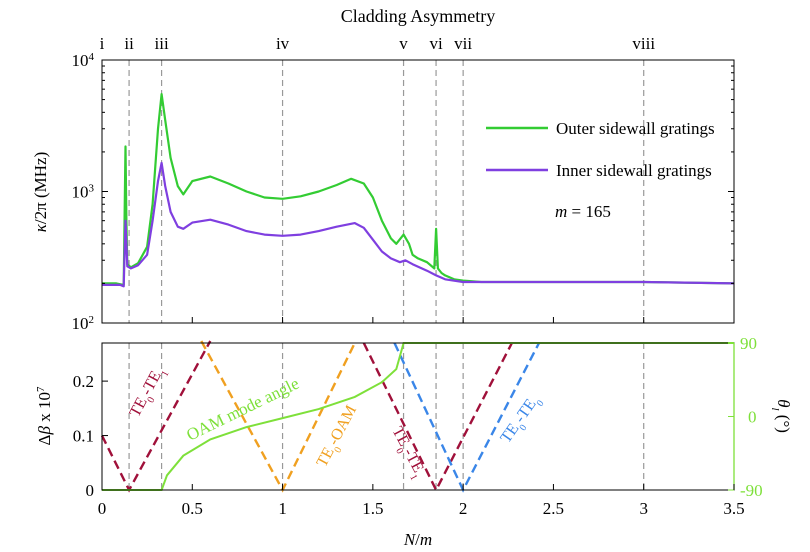 Image resolution: width=810 pixels, height=552 pixels. I want to click on bottom-y-axis-label: Δβ x 107, so click(44, 415).